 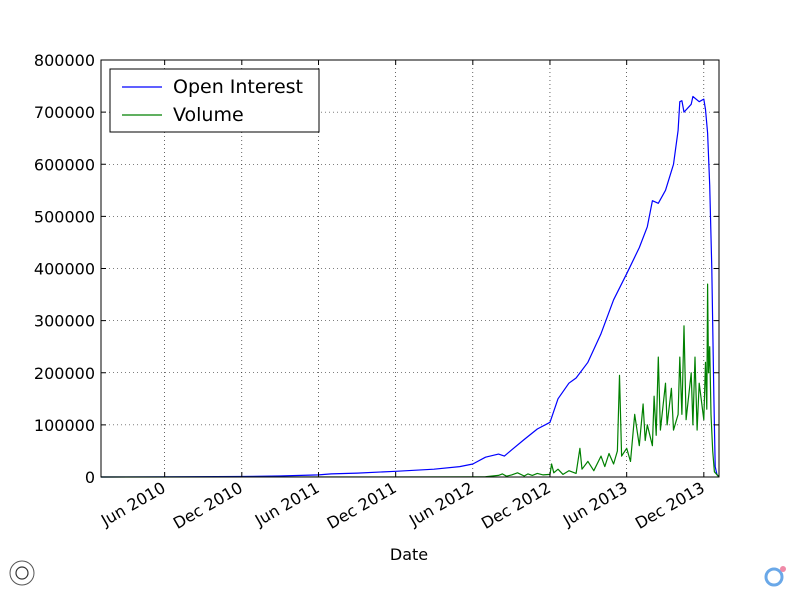 I want to click on x-tick-label: Dec 2010, so click(x=208, y=505).